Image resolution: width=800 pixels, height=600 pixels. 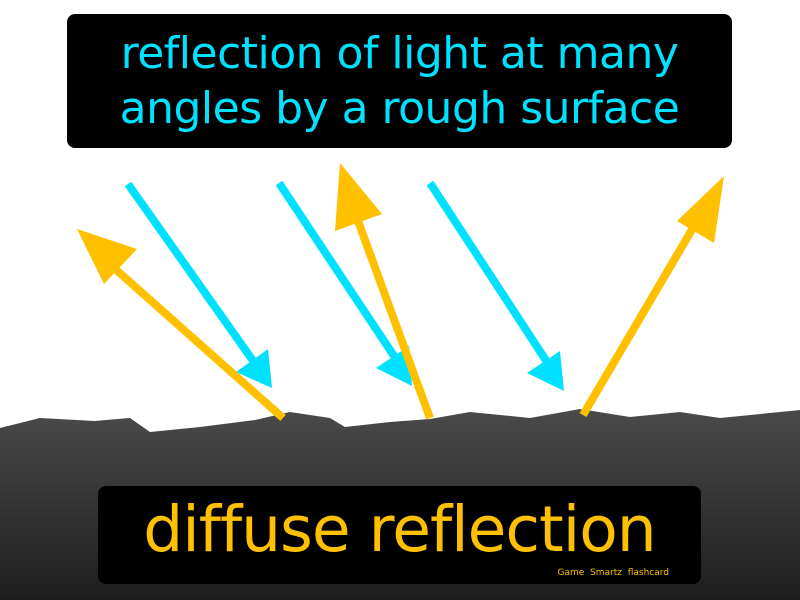 I want to click on definition-line-2: angles by a rough surface, so click(x=399, y=108).